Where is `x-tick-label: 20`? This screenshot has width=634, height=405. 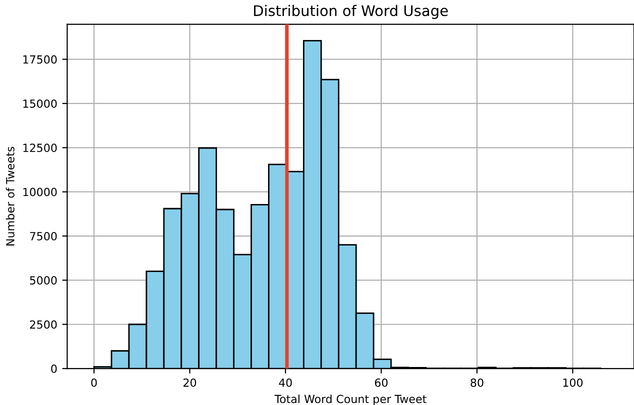
x-tick-label: 20 is located at coordinates (190, 382).